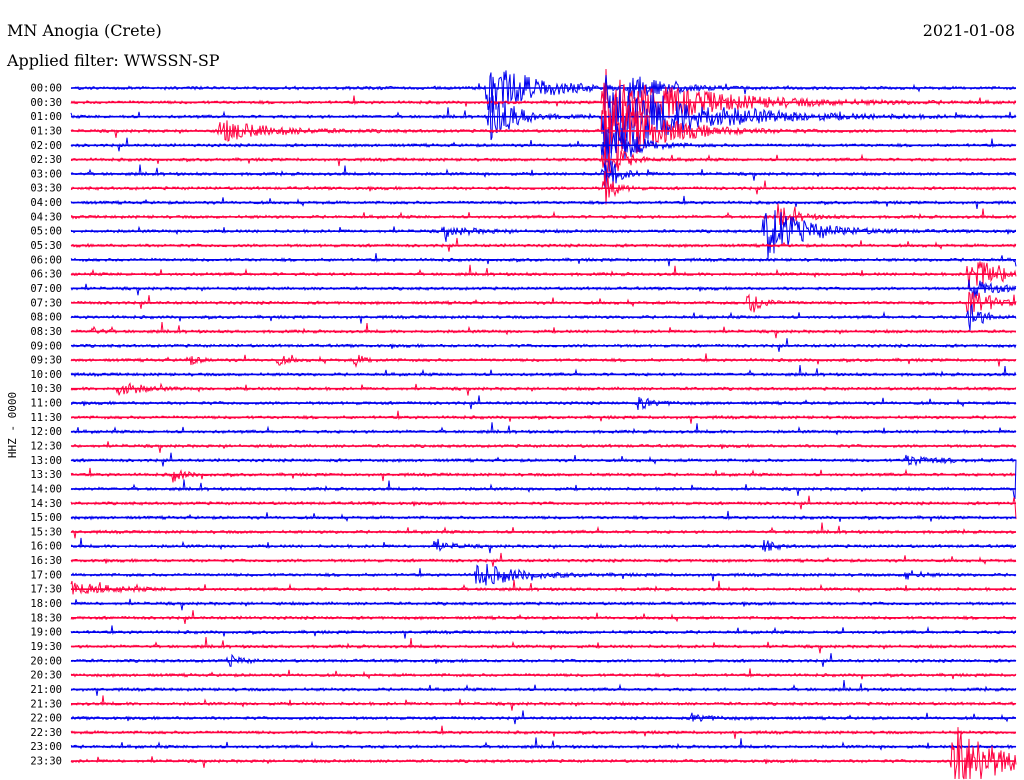 This screenshot has height=780, width=1024. Describe the element at coordinates (46, 561) in the screenshot. I see `time-tick-label: 16:30` at that location.